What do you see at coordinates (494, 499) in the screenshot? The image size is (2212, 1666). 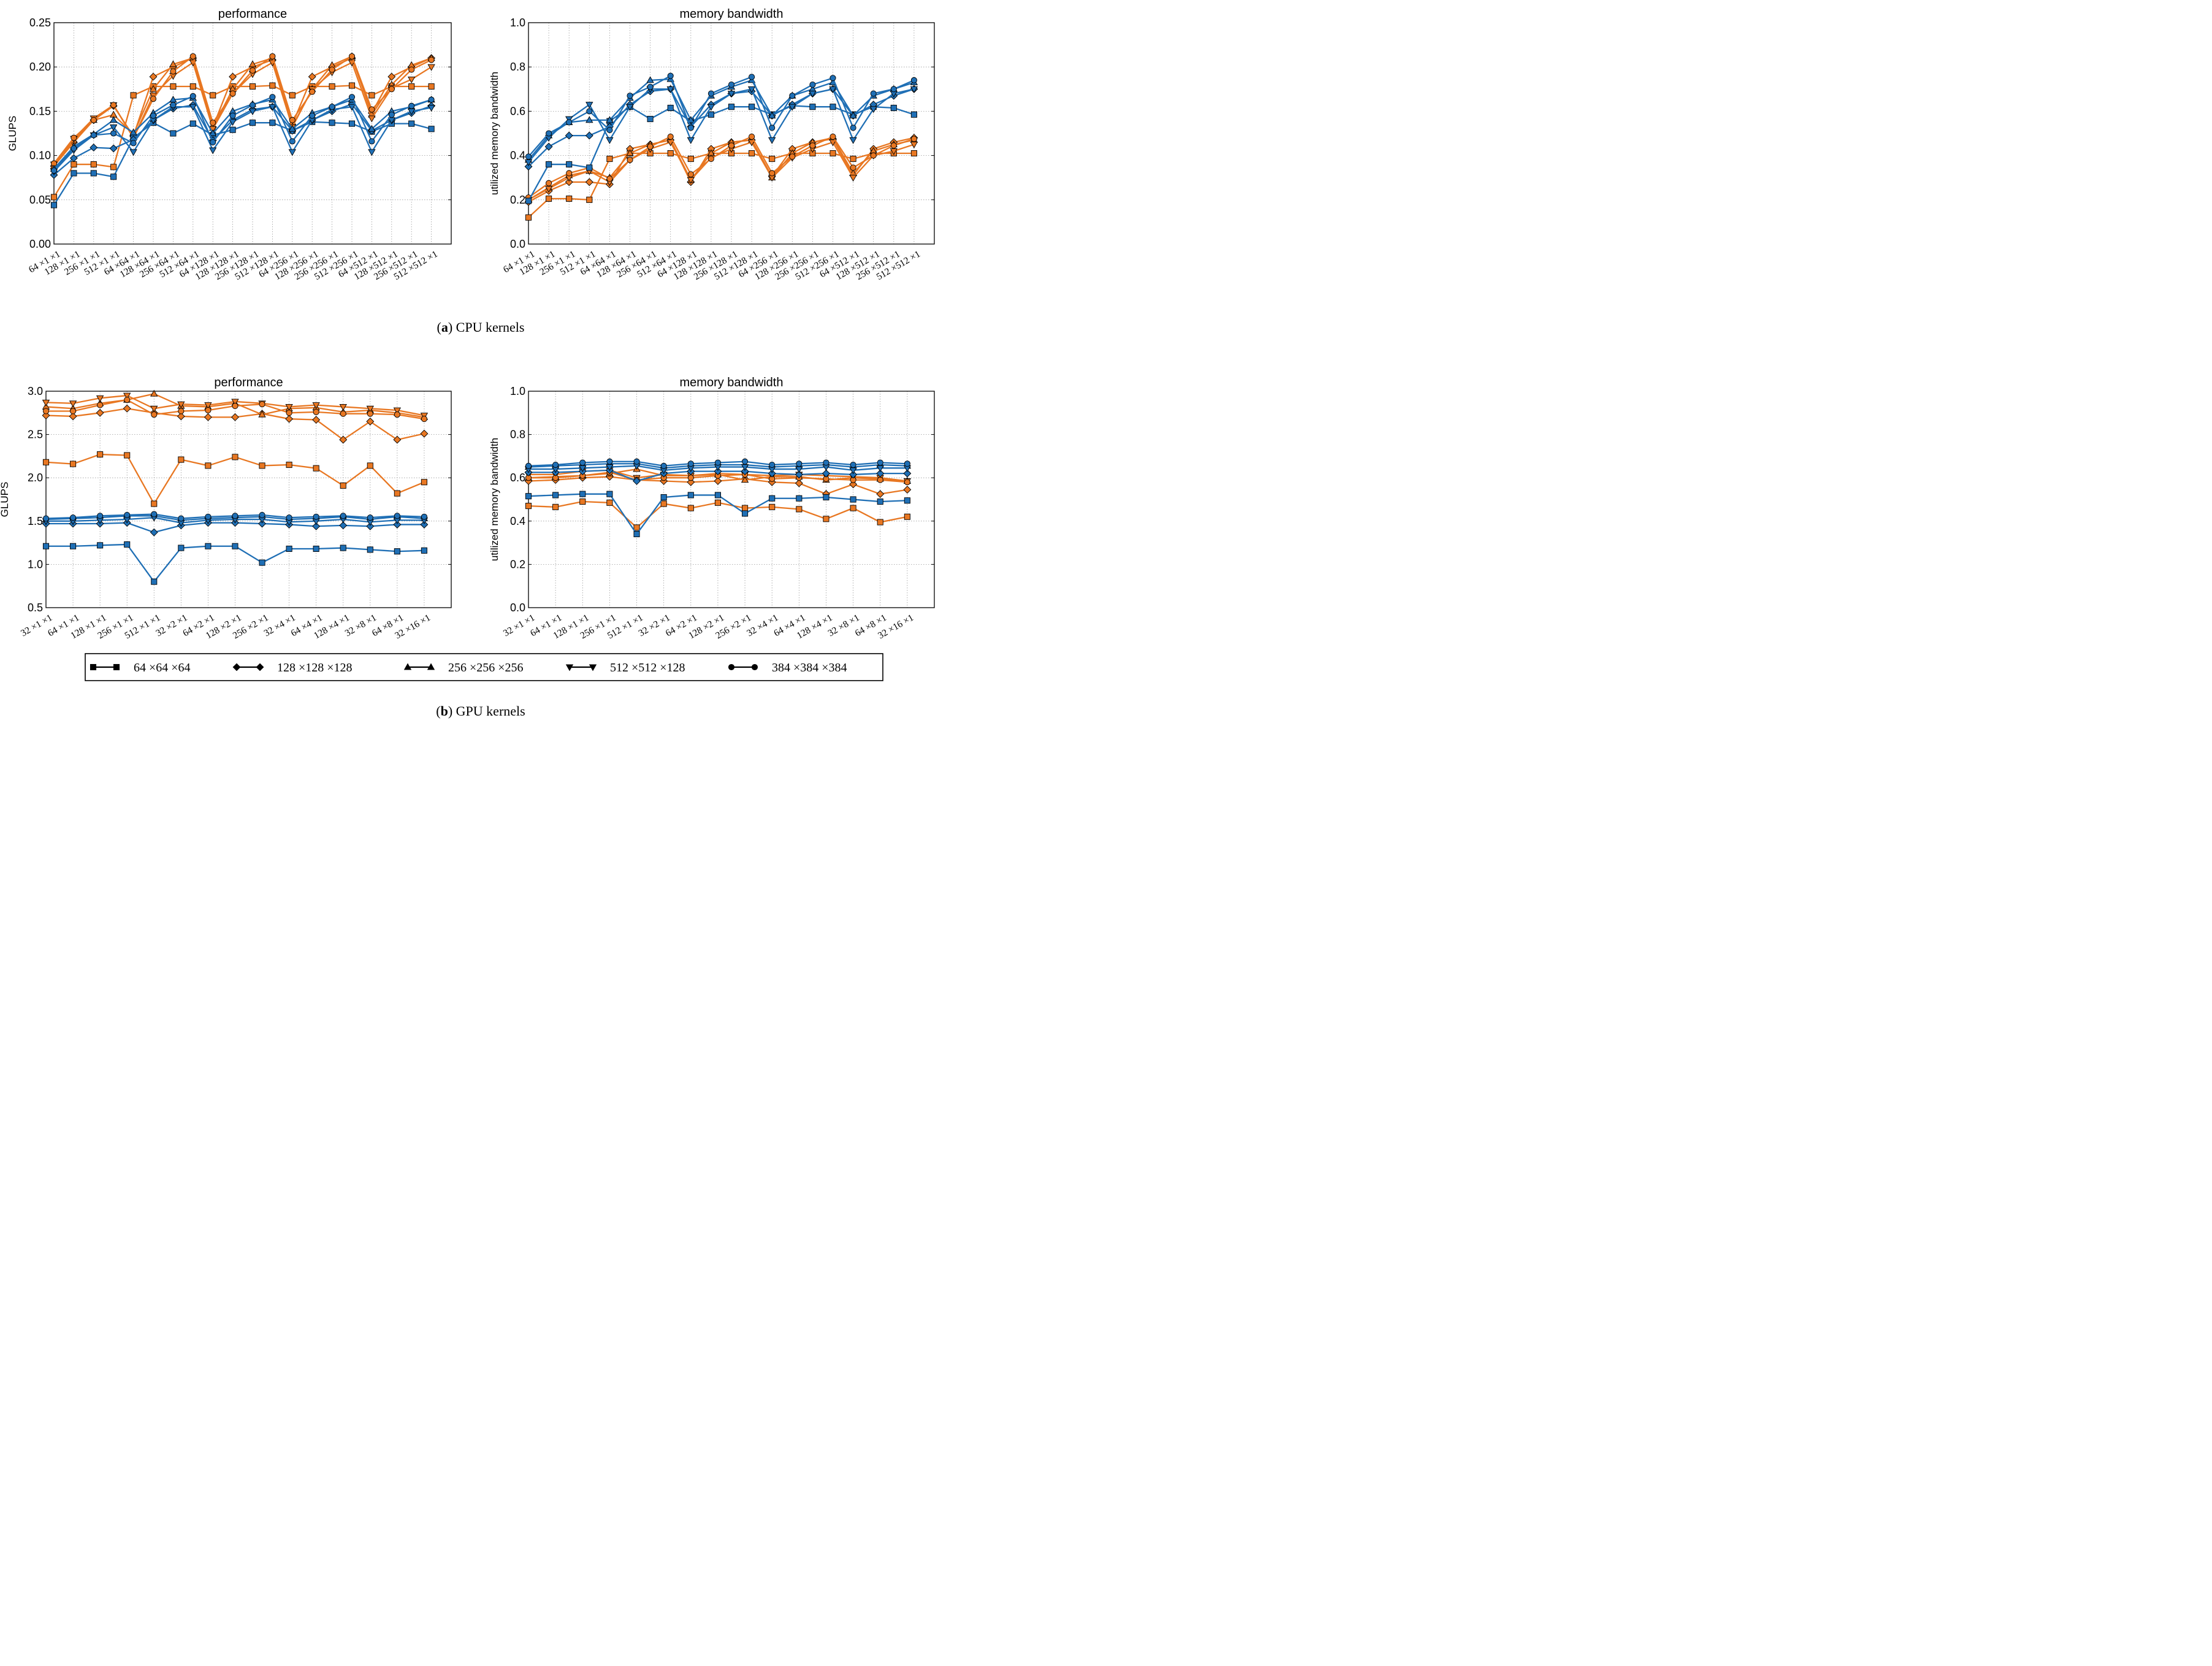 I see `y-axis-label: utilized memory bandwidth` at bounding box center [494, 499].